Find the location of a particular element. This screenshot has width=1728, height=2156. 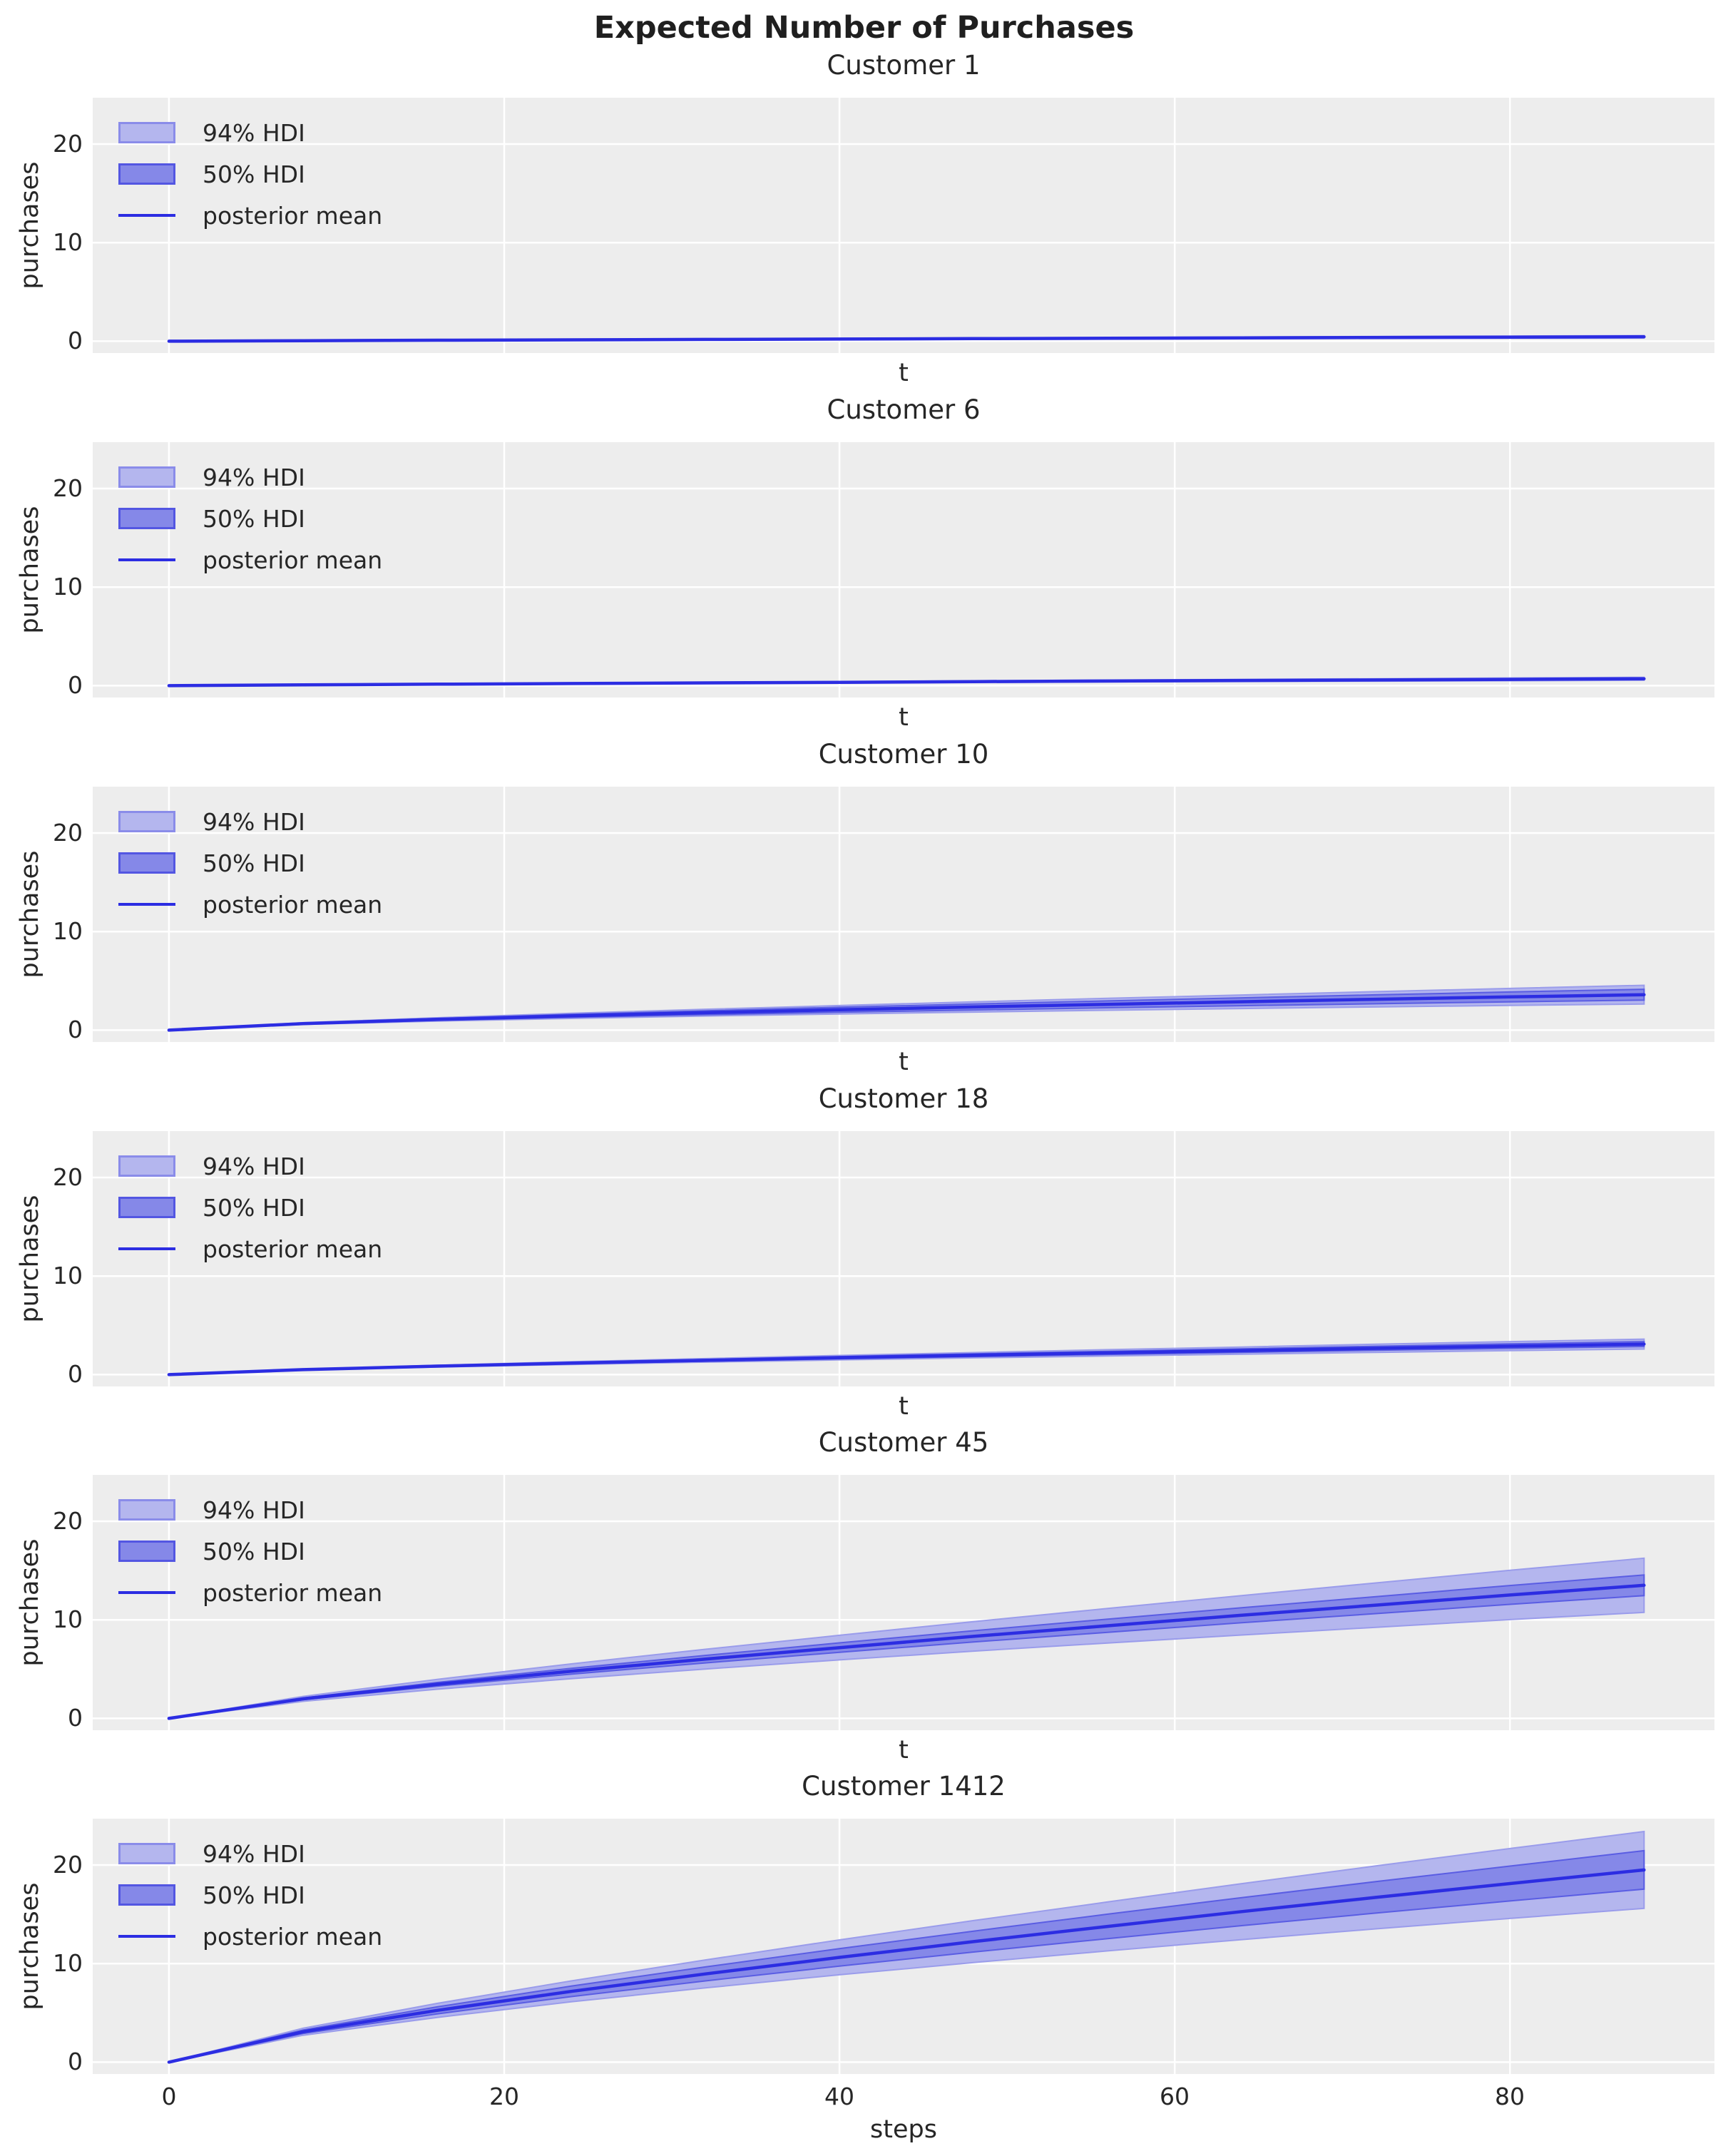

x-axis-label: steps is located at coordinates (904, 2129).